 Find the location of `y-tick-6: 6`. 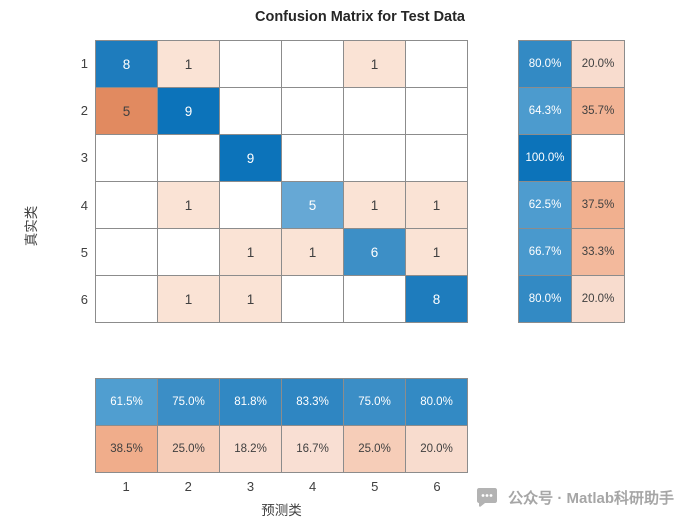

y-tick-6: 6 is located at coordinates (84, 299).